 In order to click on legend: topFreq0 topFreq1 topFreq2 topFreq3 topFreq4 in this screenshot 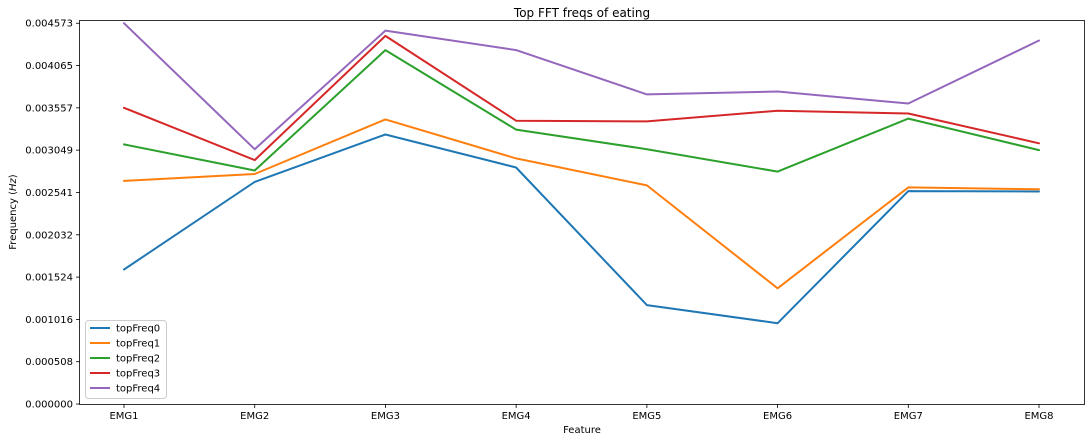, I will do `click(126, 359)`.